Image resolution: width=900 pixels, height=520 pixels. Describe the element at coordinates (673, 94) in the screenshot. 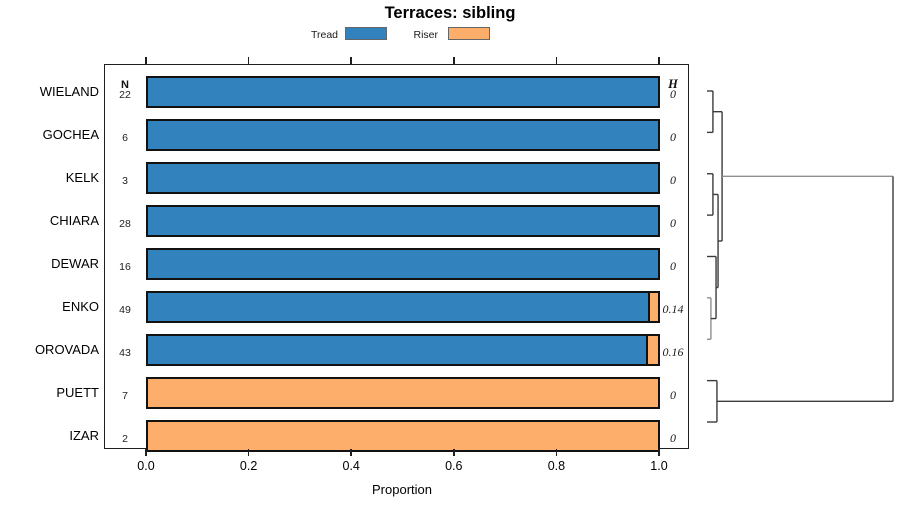

I see `h-value-wieland: 0` at that location.